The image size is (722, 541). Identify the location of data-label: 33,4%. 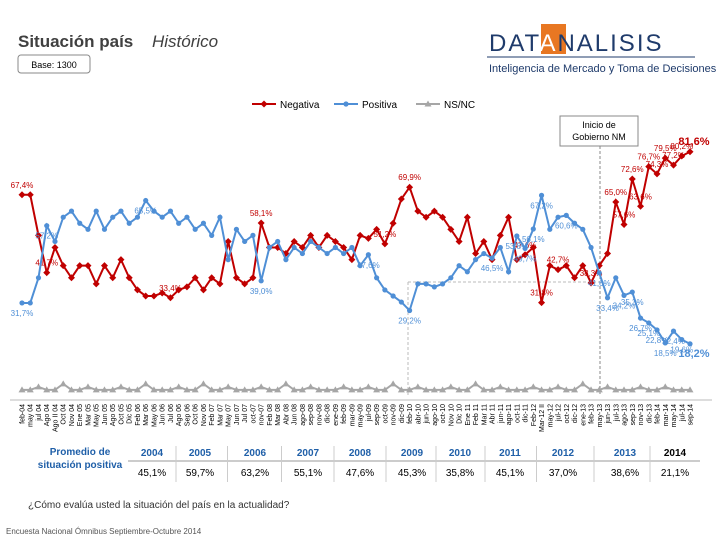
(607, 308).